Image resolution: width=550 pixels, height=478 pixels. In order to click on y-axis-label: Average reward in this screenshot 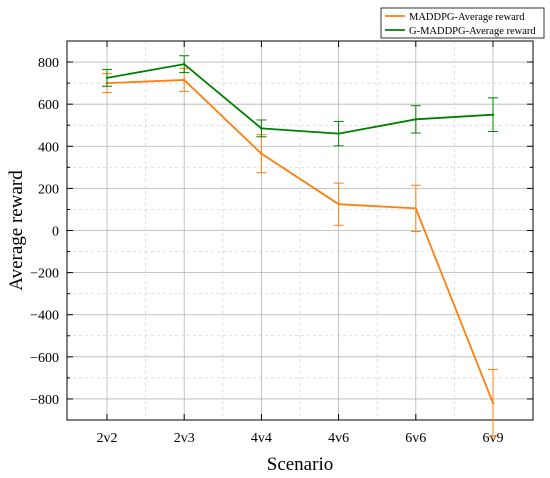, I will do `click(16, 230)`.